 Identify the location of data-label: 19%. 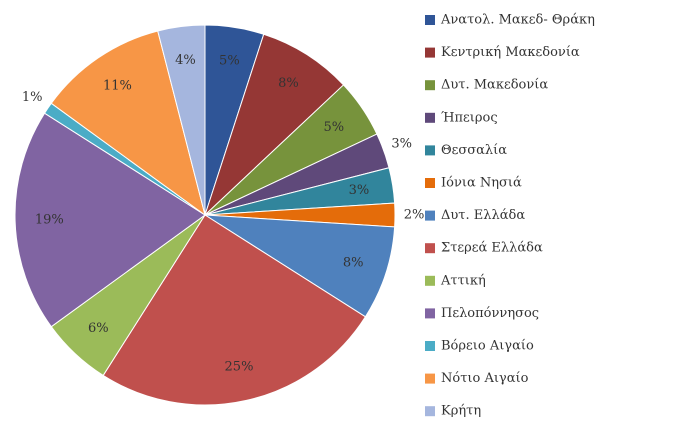
(49, 219).